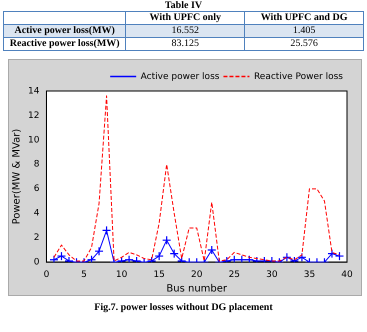  Describe the element at coordinates (304, 31) in the screenshot. I see `text: 1.405` at that location.